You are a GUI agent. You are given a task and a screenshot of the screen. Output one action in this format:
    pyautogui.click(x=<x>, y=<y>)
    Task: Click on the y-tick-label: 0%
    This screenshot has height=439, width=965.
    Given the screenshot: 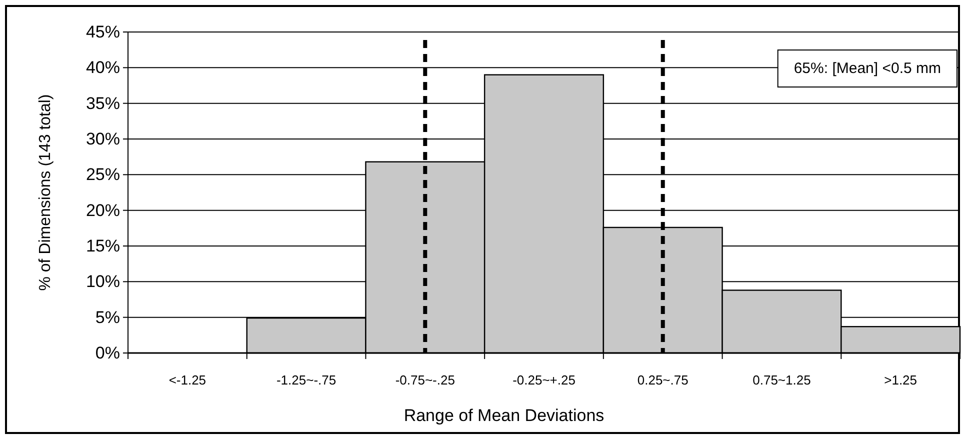 What is the action you would take?
    pyautogui.click(x=107, y=352)
    